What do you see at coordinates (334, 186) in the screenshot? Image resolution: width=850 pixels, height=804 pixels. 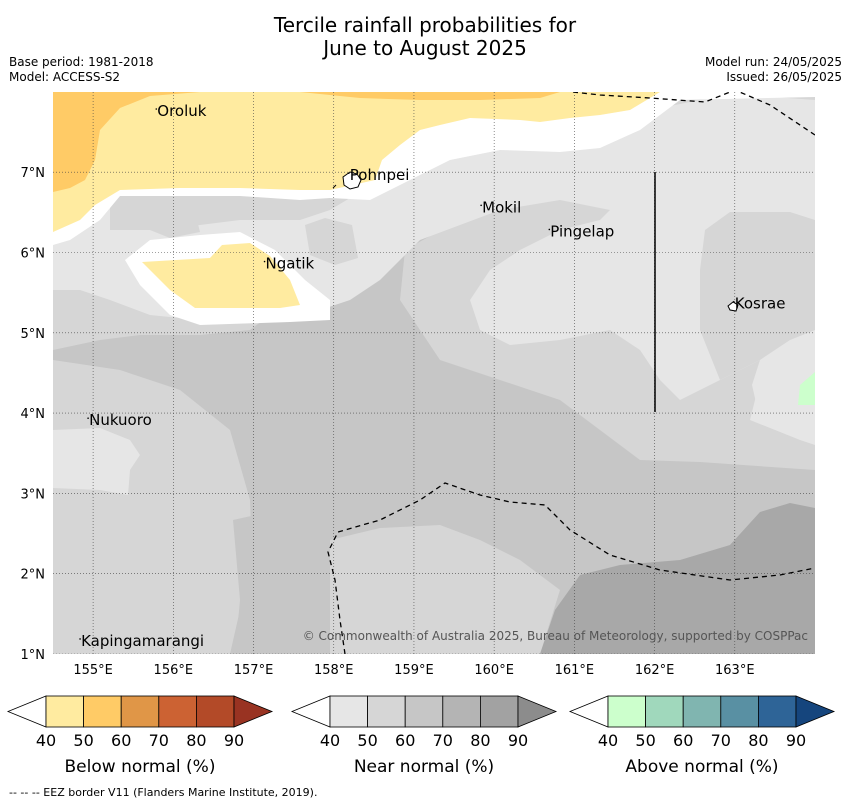 I see `pohnpei-reef` at bounding box center [334, 186].